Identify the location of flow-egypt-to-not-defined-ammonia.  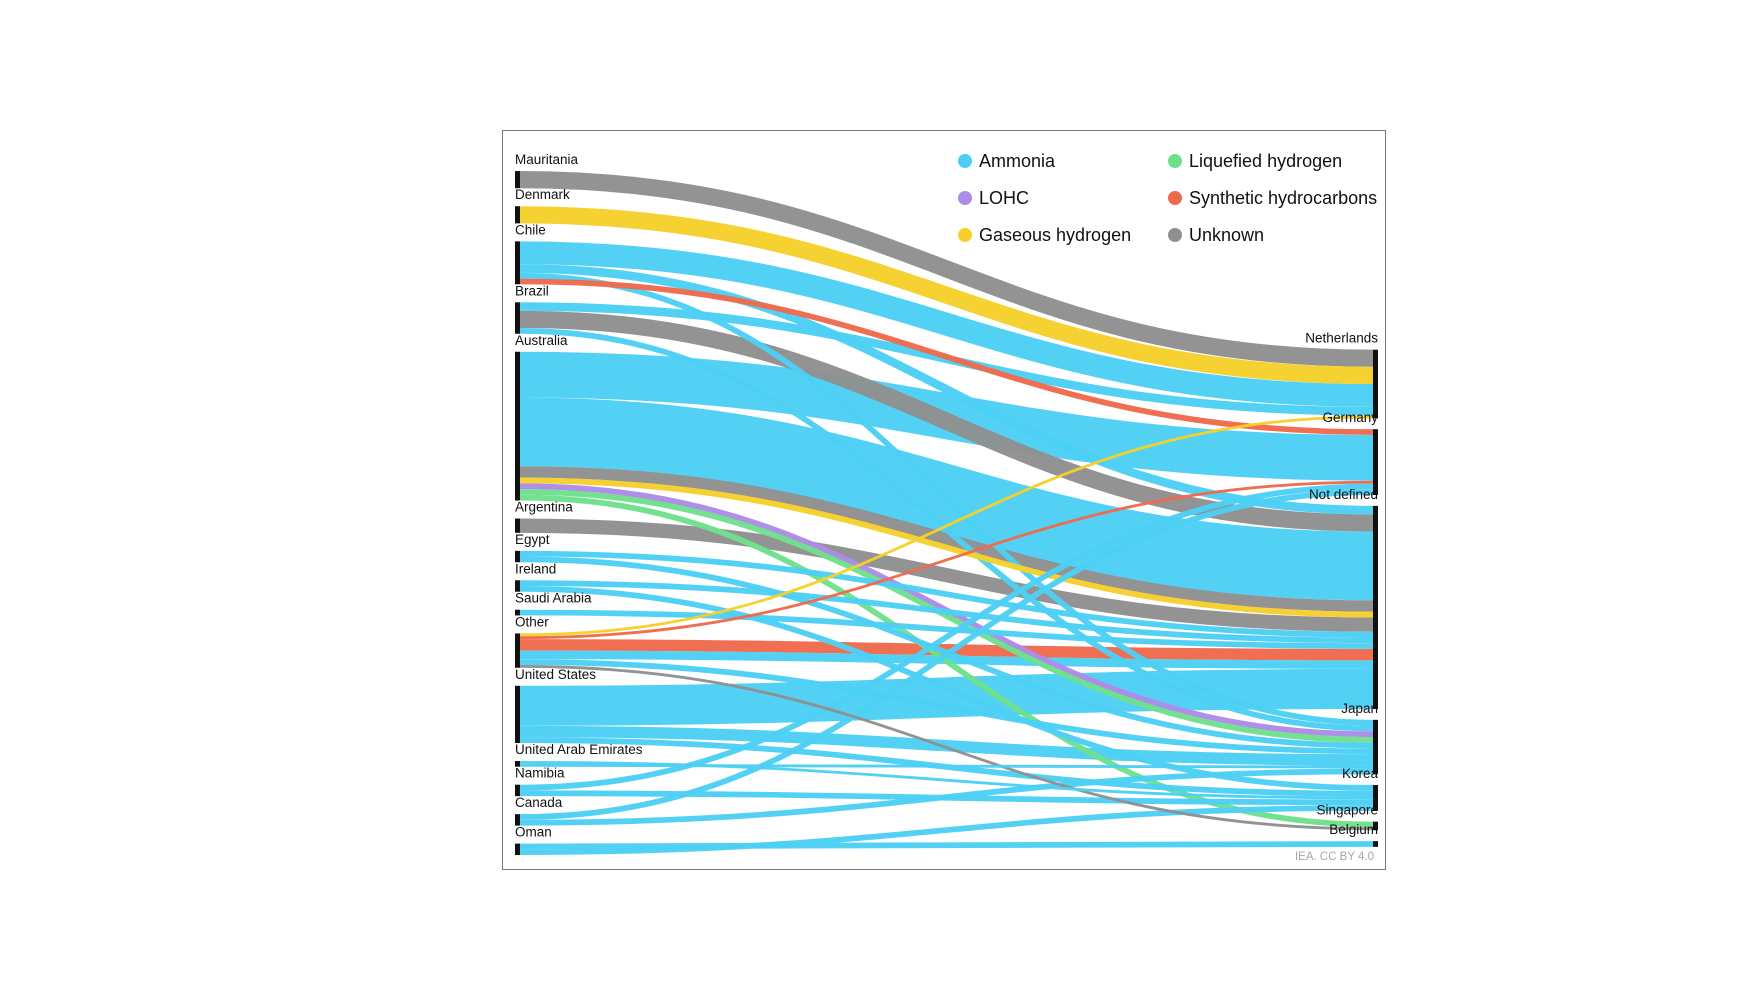
(946, 594).